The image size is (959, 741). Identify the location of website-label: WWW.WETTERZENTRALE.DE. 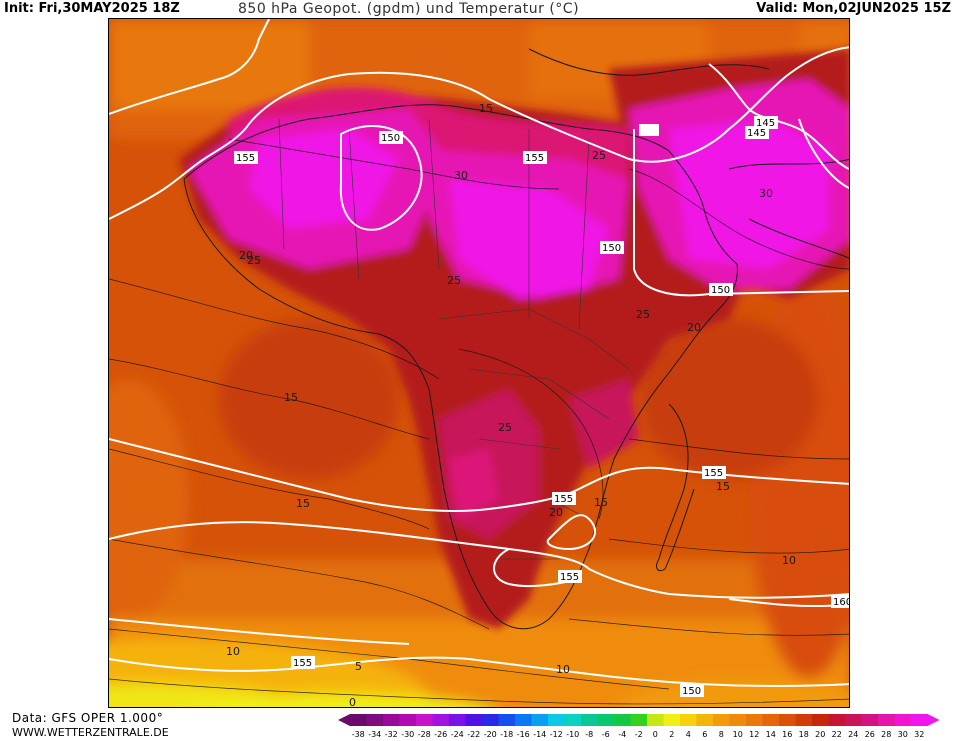
(90, 732).